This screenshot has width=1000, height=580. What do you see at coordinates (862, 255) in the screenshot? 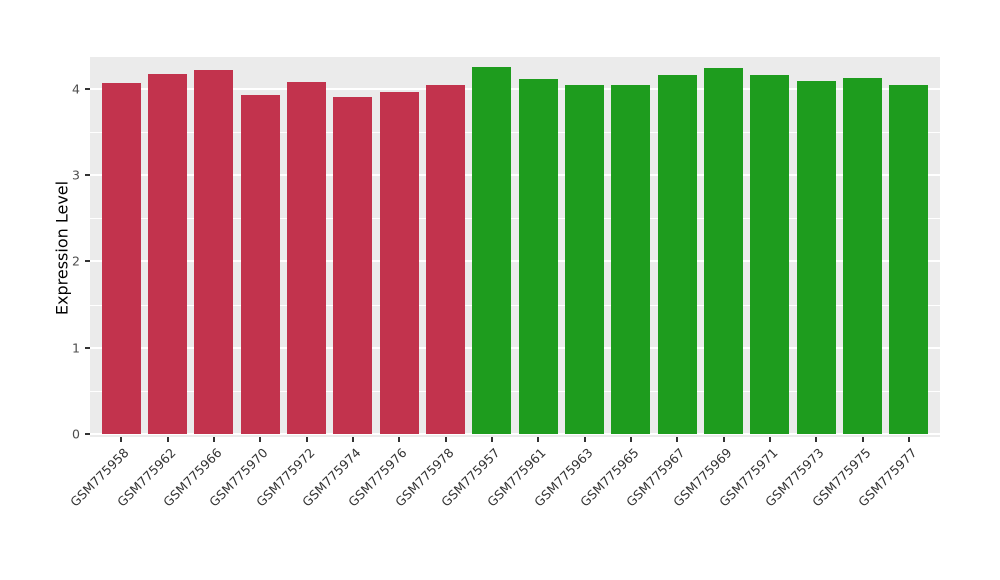
I see `bar-GSM775975` at bounding box center [862, 255].